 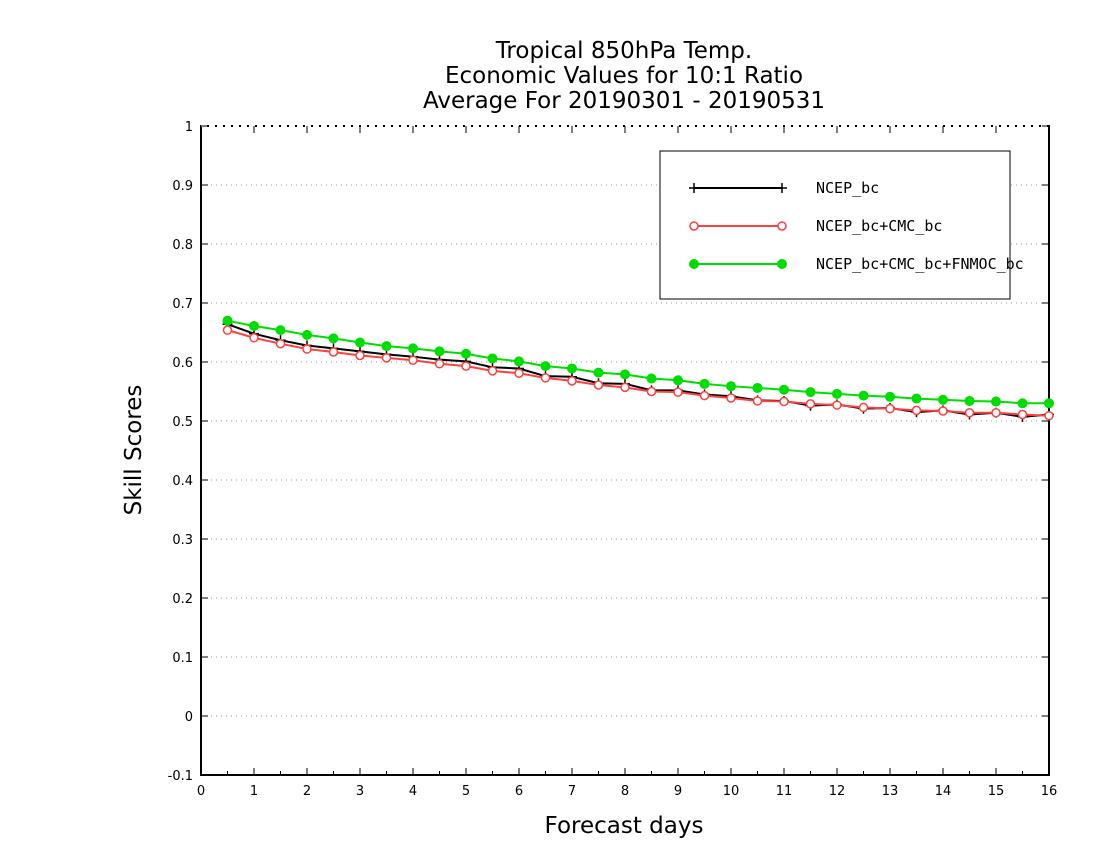 I want to click on title-line-1: Tropical 850hPa Temp., so click(x=623, y=51).